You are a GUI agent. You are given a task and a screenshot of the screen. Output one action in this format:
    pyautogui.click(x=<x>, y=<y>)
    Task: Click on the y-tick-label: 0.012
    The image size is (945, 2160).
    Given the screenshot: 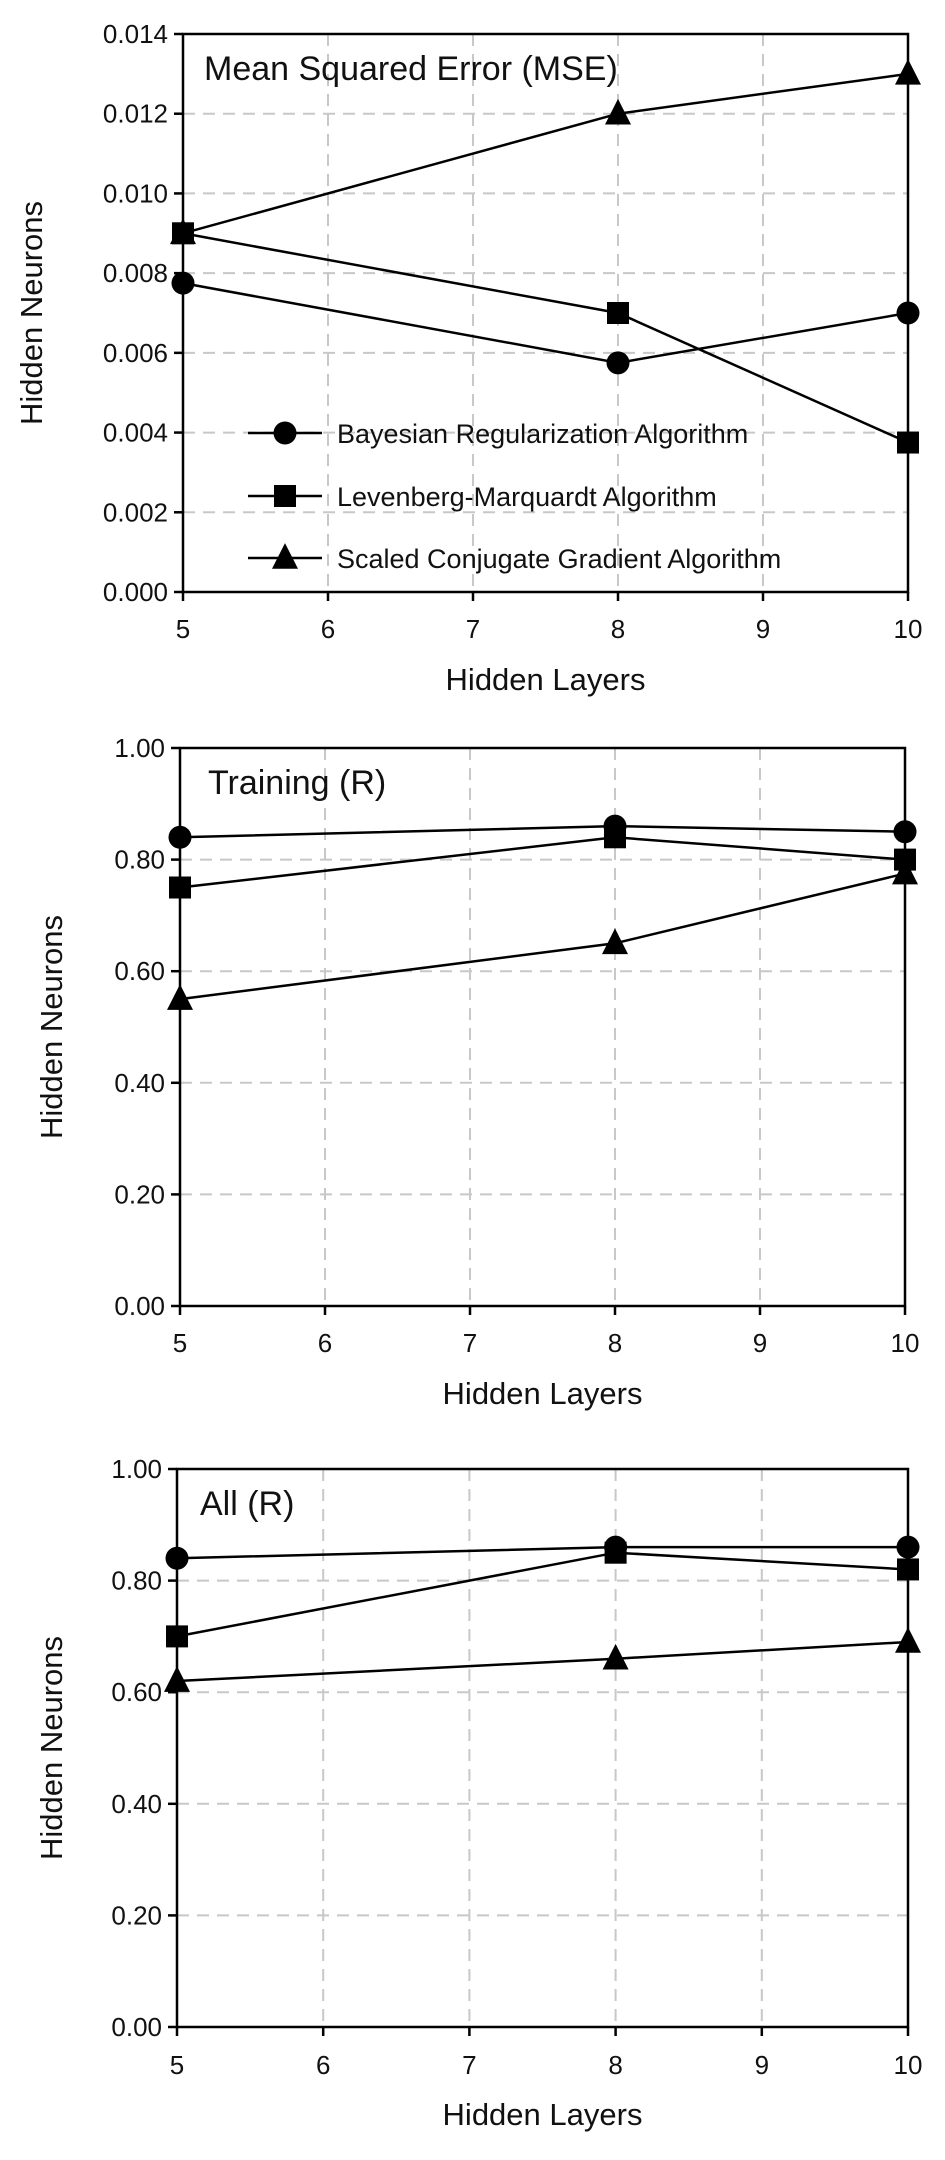 What is the action you would take?
    pyautogui.click(x=135, y=114)
    